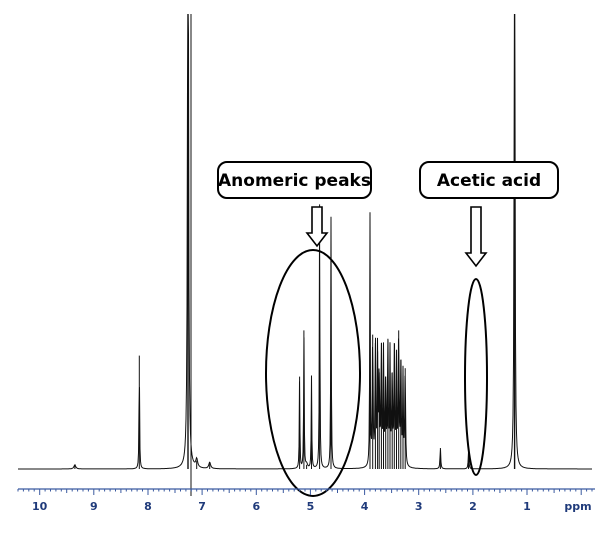 Image resolution: width=611 pixels, height=543 pixels. I want to click on anomeric-label-text: Anomeric peaks, so click(294, 181).